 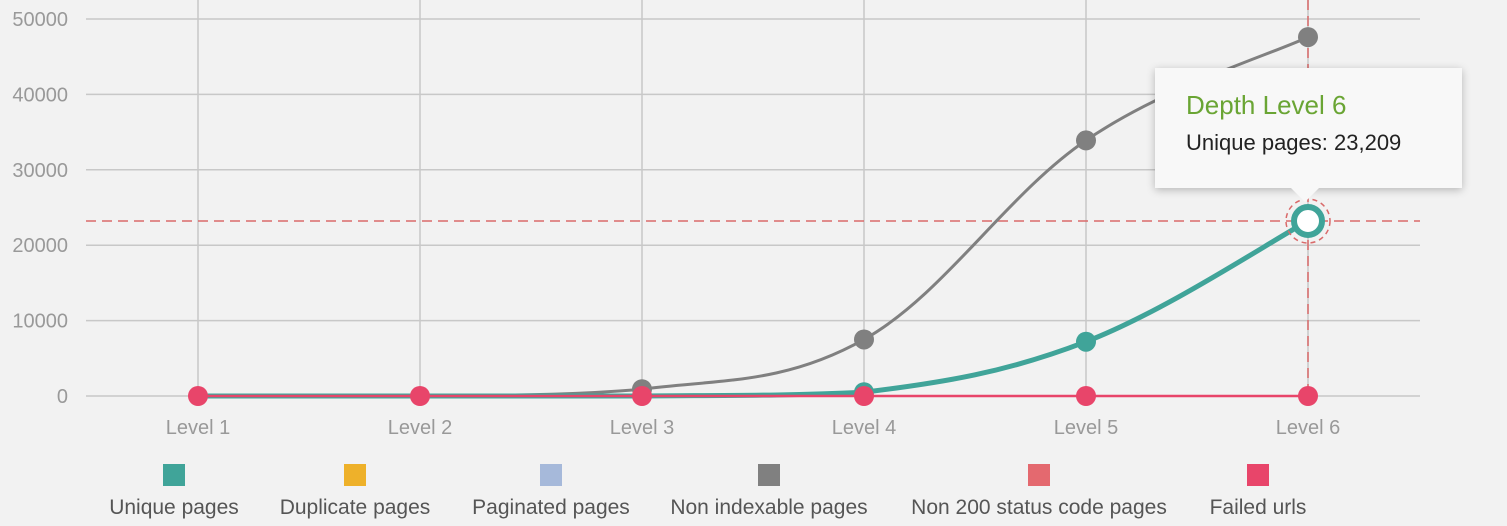 I want to click on tooltip-title: Depth Level 6, so click(x=1266, y=105).